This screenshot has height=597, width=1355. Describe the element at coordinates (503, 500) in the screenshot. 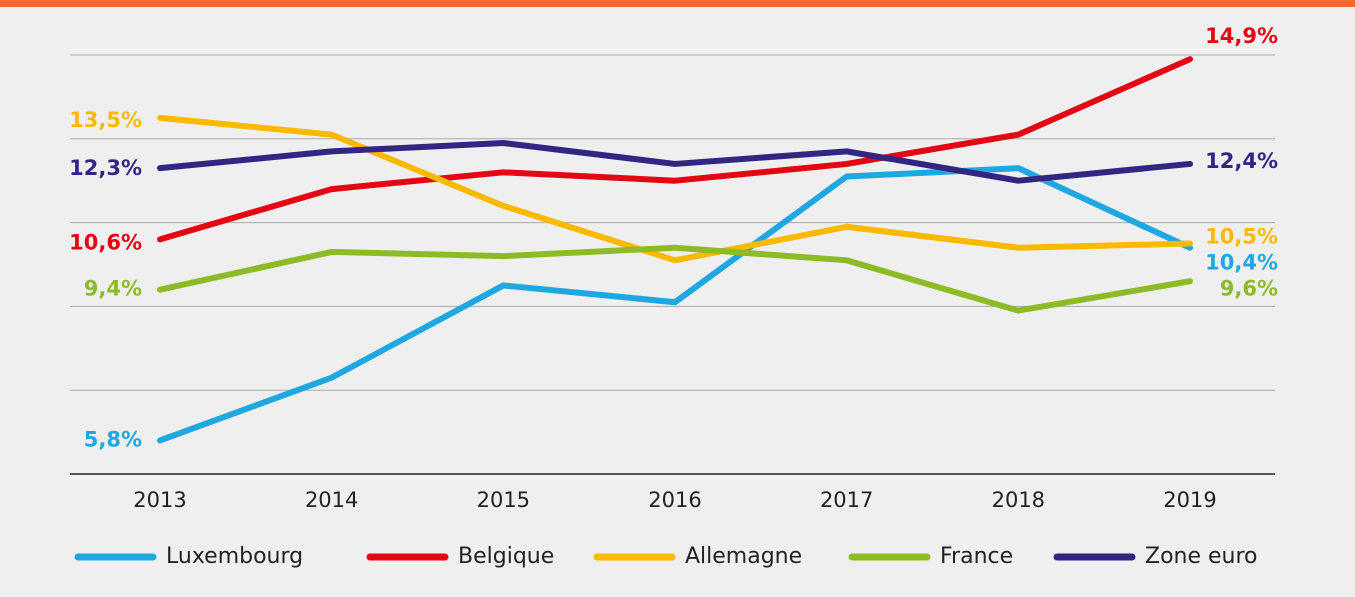

I see `x-tick-label: 2015` at that location.